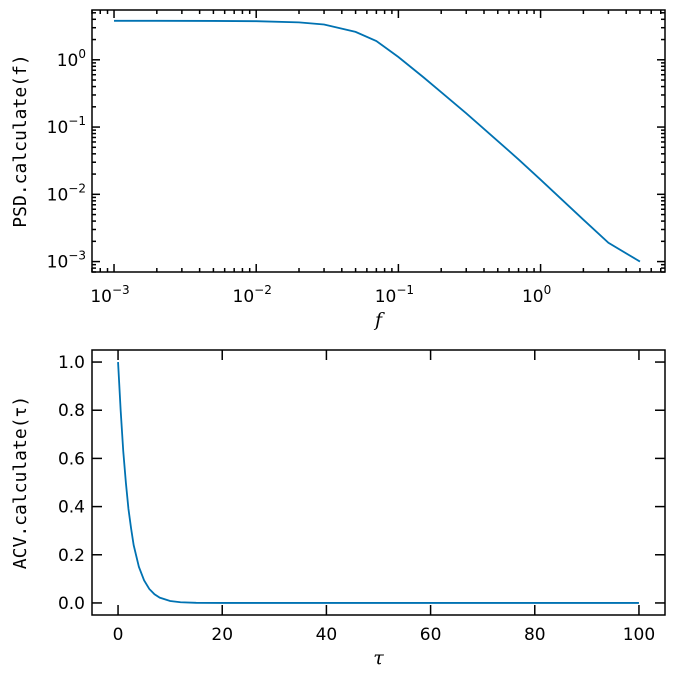 Image resolution: width=675 pixels, height=675 pixels. Describe the element at coordinates (394, 295) in the screenshot. I see `psd-x-tick-label: 10⁻¹` at that location.